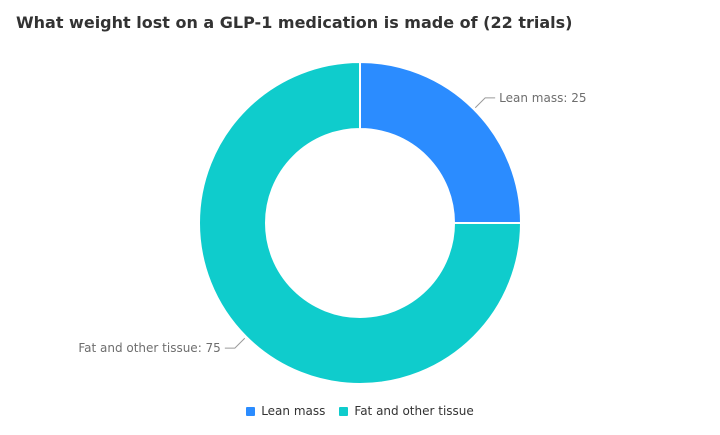  What do you see at coordinates (440, 142) in the screenshot?
I see `slice-lean-mass` at bounding box center [440, 142].